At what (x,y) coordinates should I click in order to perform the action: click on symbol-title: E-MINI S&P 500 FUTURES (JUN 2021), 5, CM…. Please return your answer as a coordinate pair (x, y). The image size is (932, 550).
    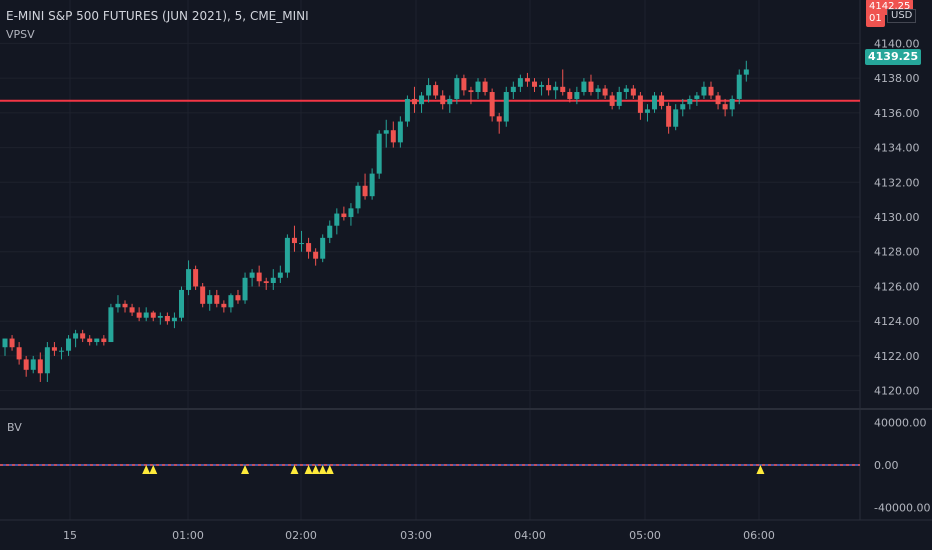
    Looking at the image, I should click on (157, 16).